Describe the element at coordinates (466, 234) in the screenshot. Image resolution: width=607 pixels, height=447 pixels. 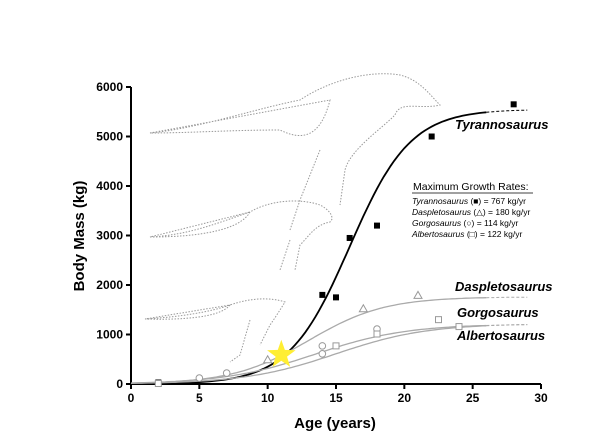
I see `legend-entry: Albertosaurus (□) = 122 kg/yr` at that location.